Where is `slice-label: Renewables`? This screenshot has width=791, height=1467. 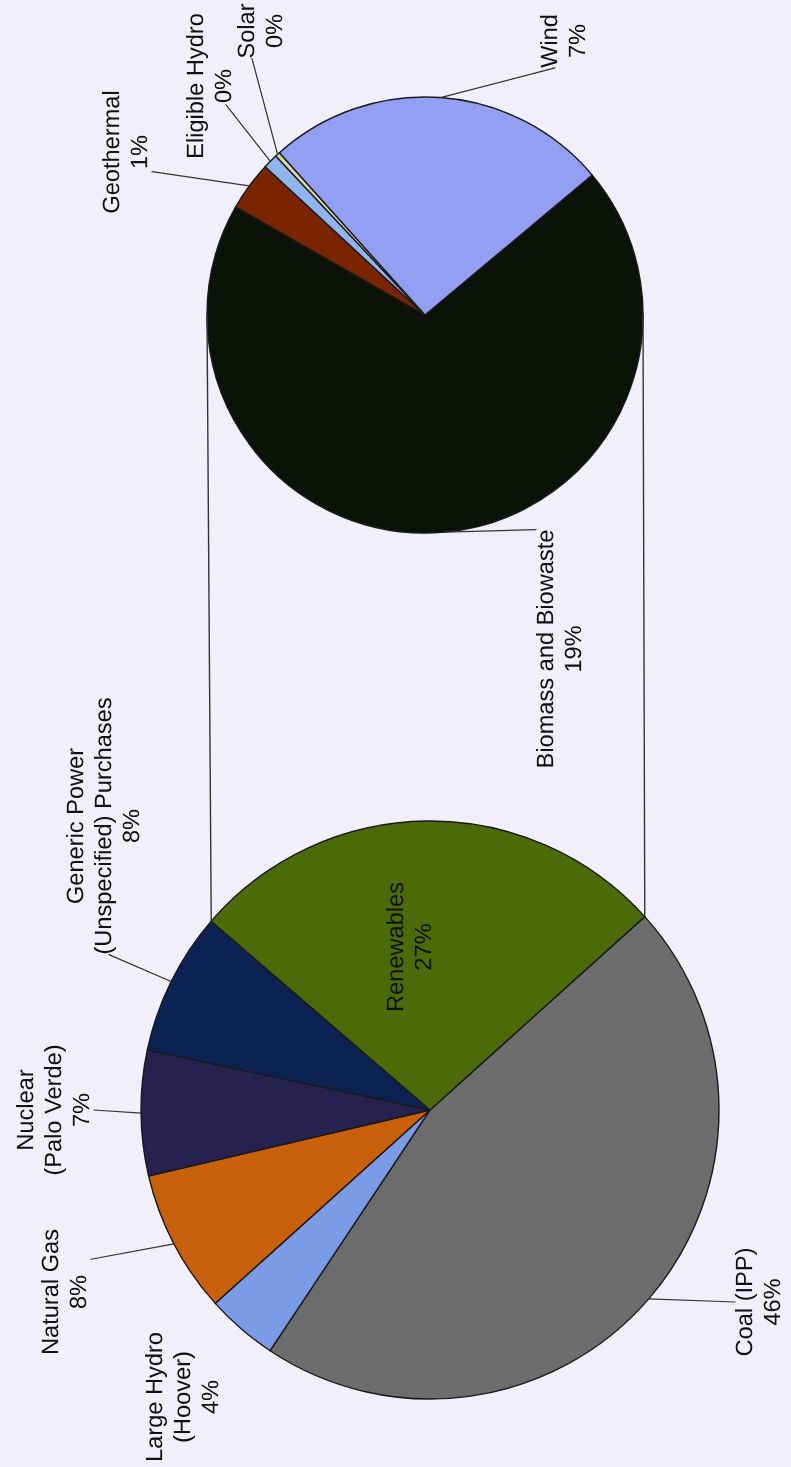 slice-label: Renewables is located at coordinates (395, 946).